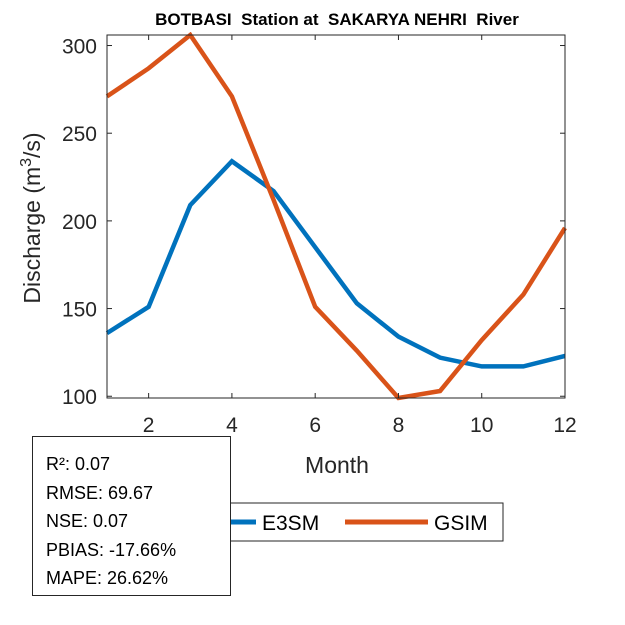 The width and height of the screenshot is (625, 625). What do you see at coordinates (337, 465) in the screenshot?
I see `x-axis-label: Month` at bounding box center [337, 465].